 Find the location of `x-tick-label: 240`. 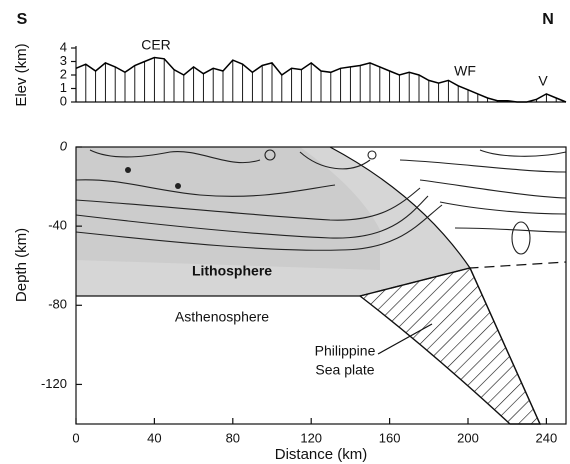

x-tick-label: 240 is located at coordinates (547, 437).